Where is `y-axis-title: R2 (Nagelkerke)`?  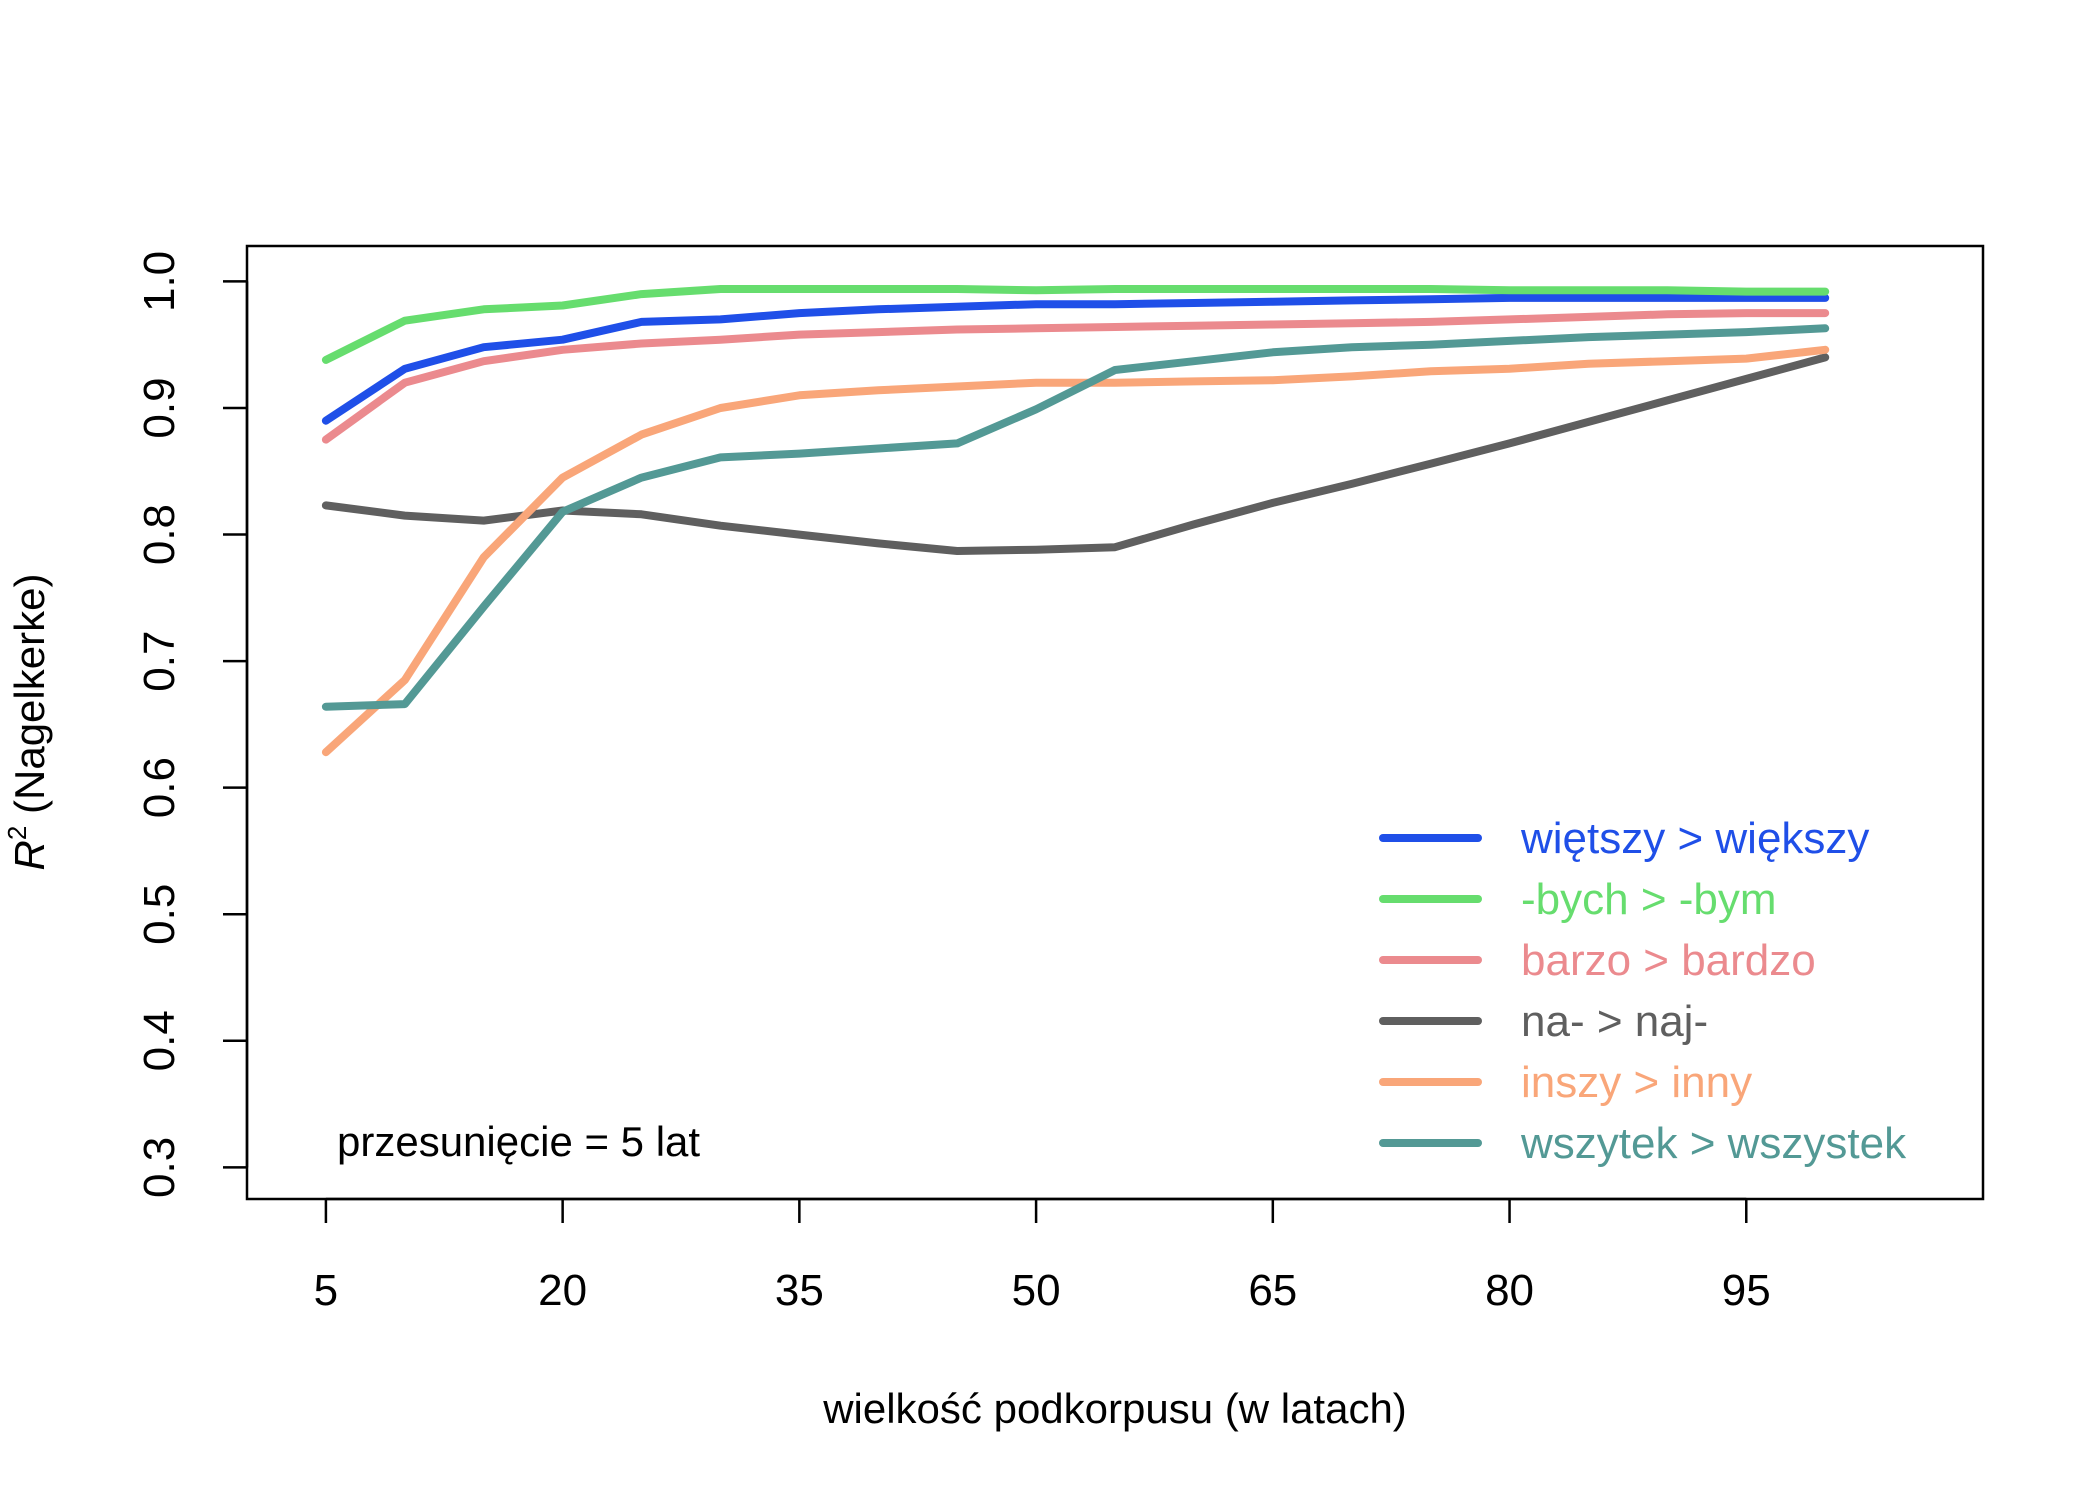
y-axis-title: R2 (Nagelkerke) is located at coordinates (27, 722).